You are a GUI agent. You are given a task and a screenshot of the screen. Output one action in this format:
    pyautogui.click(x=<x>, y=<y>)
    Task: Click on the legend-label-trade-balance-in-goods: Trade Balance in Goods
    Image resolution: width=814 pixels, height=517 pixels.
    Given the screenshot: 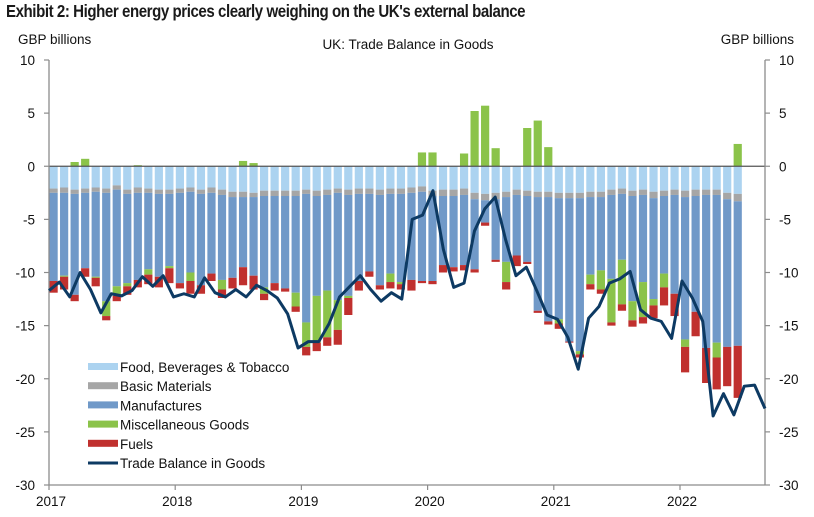 What is the action you would take?
    pyautogui.click(x=192, y=463)
    